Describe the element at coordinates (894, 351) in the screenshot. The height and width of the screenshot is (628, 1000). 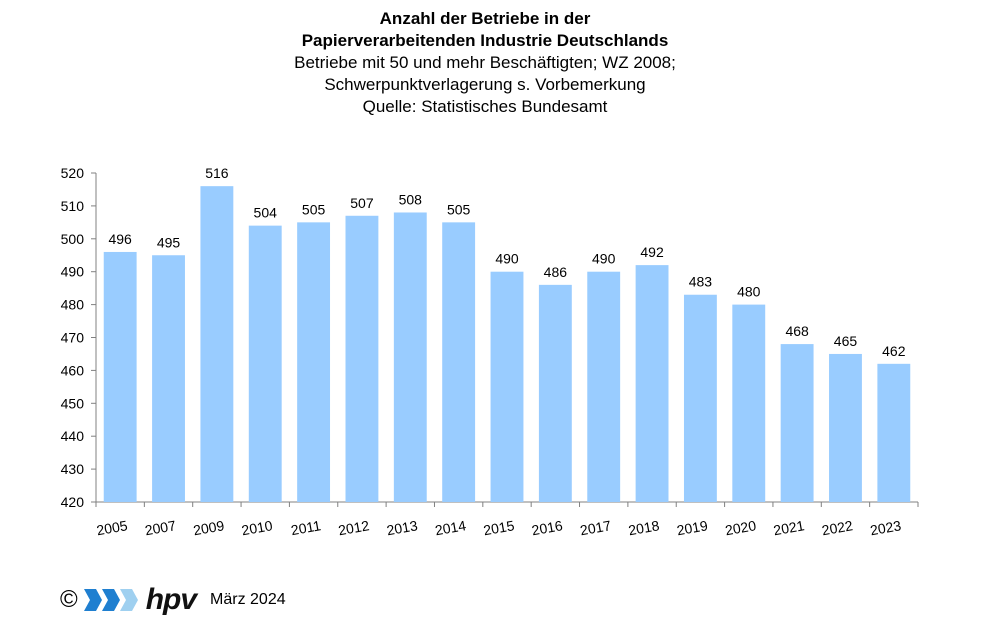
I see `data-label: 462` at that location.